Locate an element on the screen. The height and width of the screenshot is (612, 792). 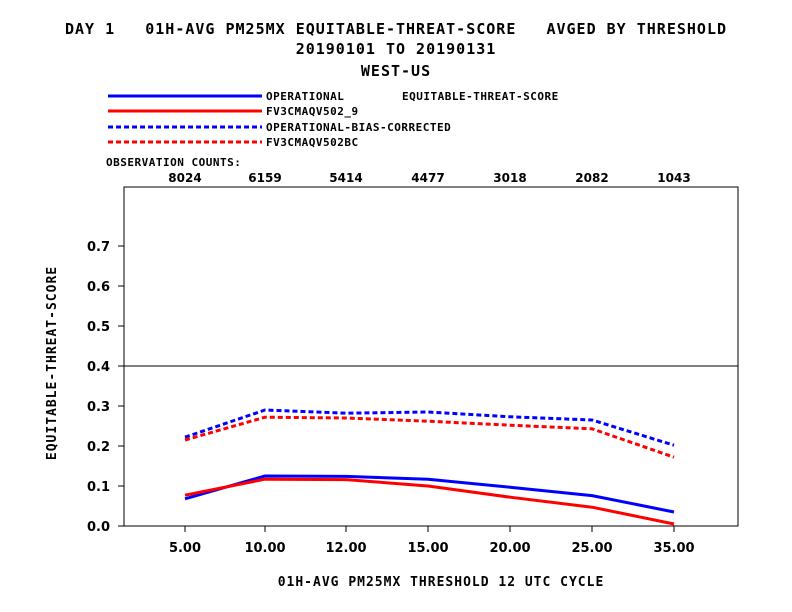
x-tick-label: 25.00 is located at coordinates (591, 548).